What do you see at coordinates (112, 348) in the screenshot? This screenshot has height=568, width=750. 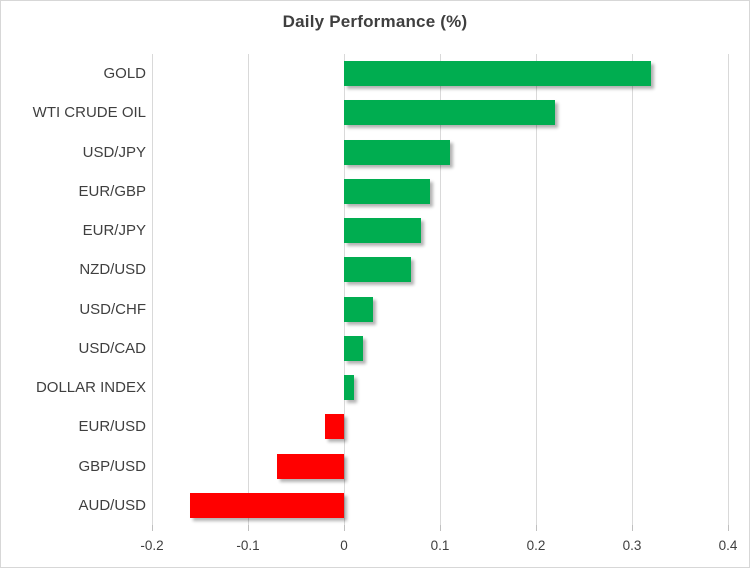 I see `category-label: USD/CAD` at bounding box center [112, 348].